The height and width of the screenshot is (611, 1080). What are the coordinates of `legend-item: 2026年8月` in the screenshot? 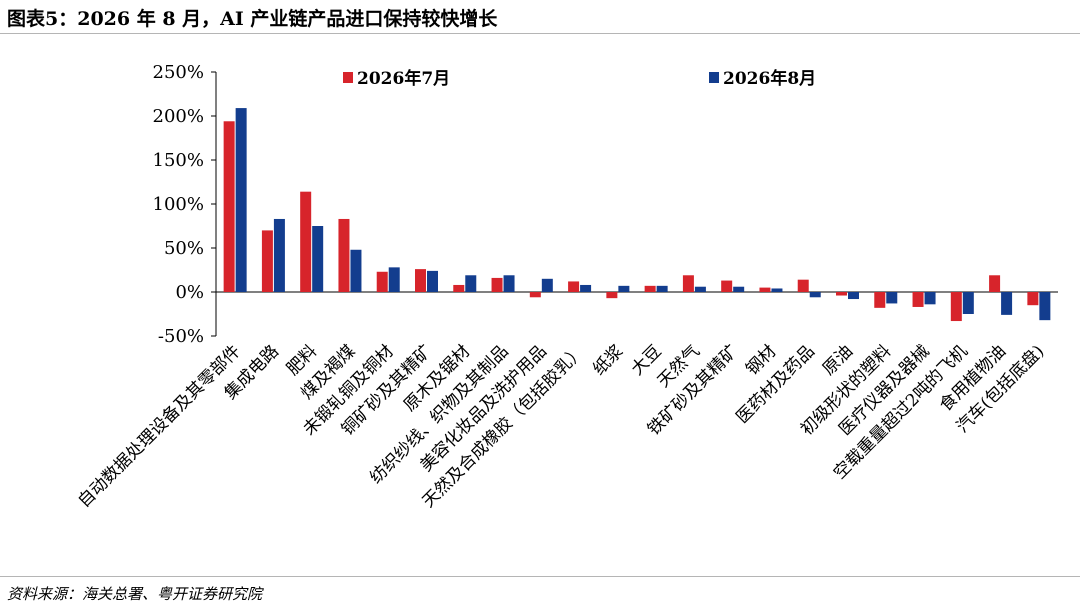 It's located at (762, 78).